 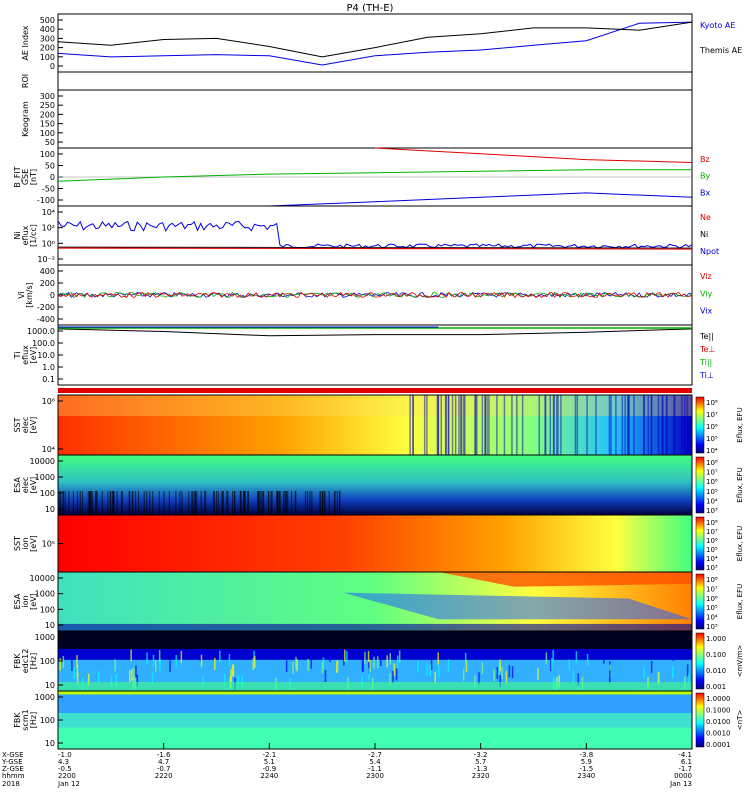 I want to click on y-tick-label: -100, so click(x=46, y=200).